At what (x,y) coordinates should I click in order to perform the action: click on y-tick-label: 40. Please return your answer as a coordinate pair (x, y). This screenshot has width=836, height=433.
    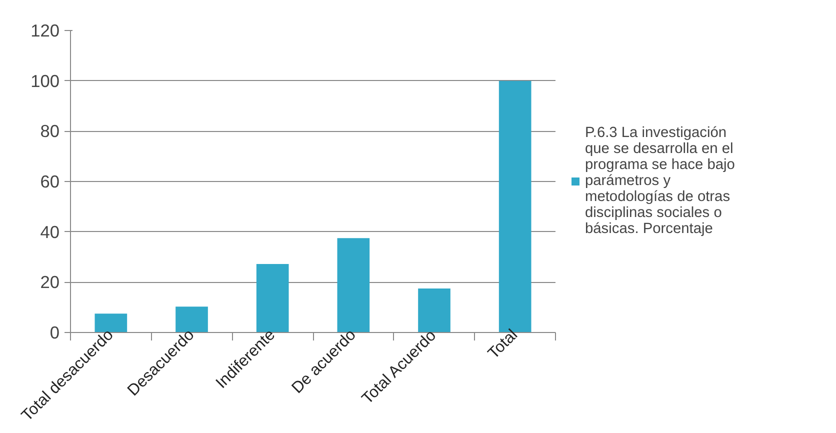
    Looking at the image, I should click on (50, 232).